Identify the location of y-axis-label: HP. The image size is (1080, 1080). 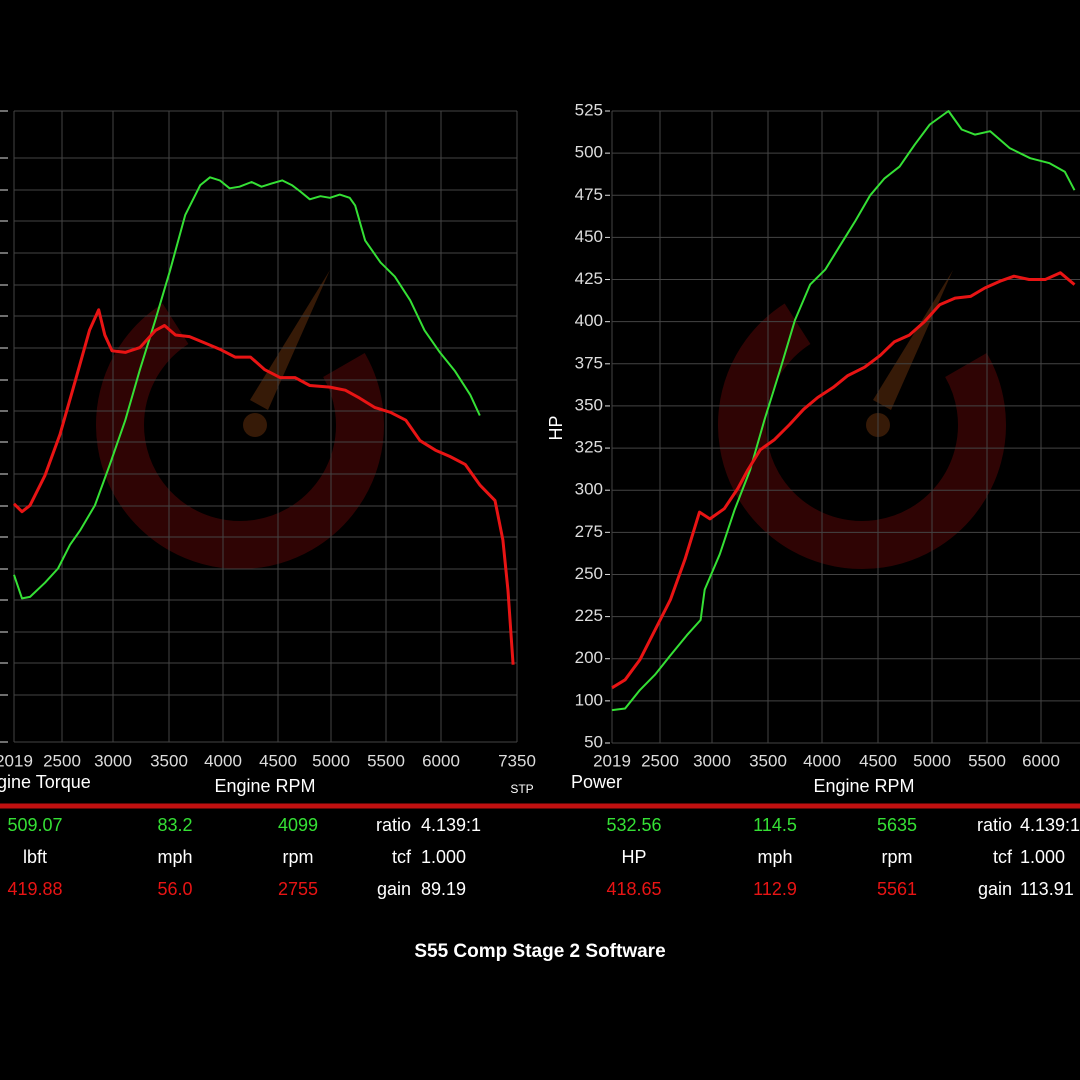
(556, 427).